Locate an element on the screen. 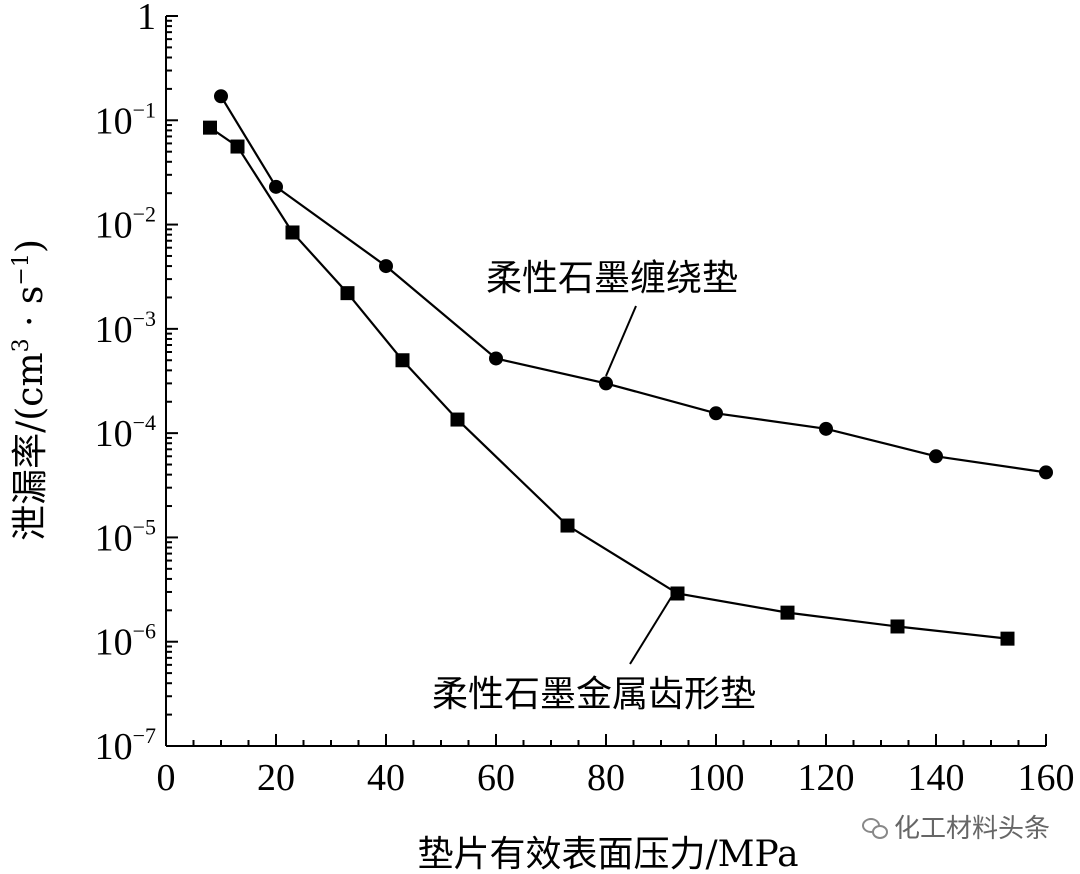  y-axis-title-mid: · s is located at coordinates (30, 312).